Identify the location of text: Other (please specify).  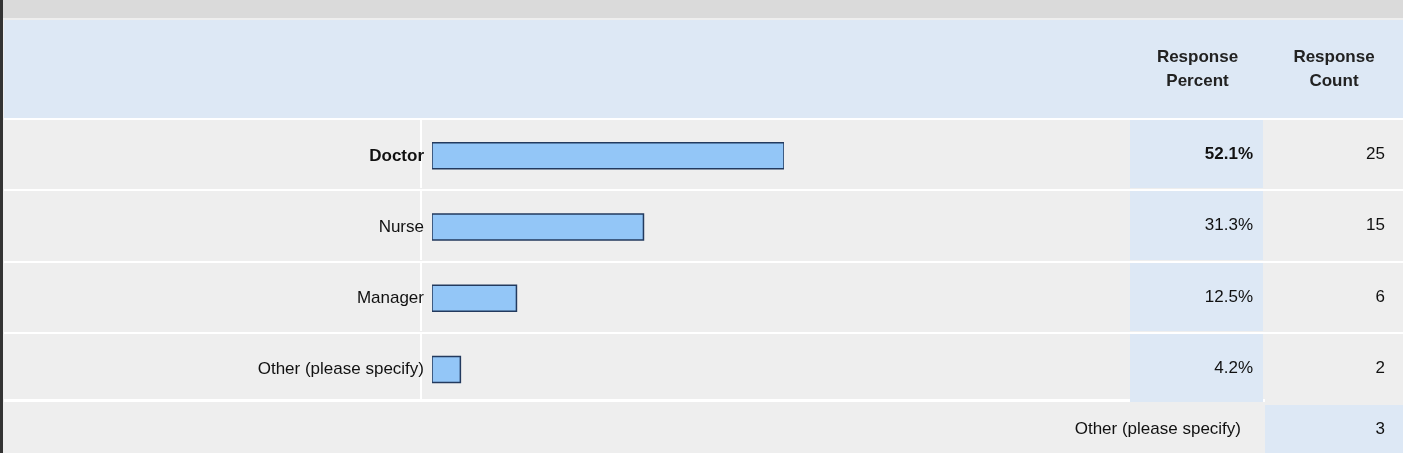
(633, 429).